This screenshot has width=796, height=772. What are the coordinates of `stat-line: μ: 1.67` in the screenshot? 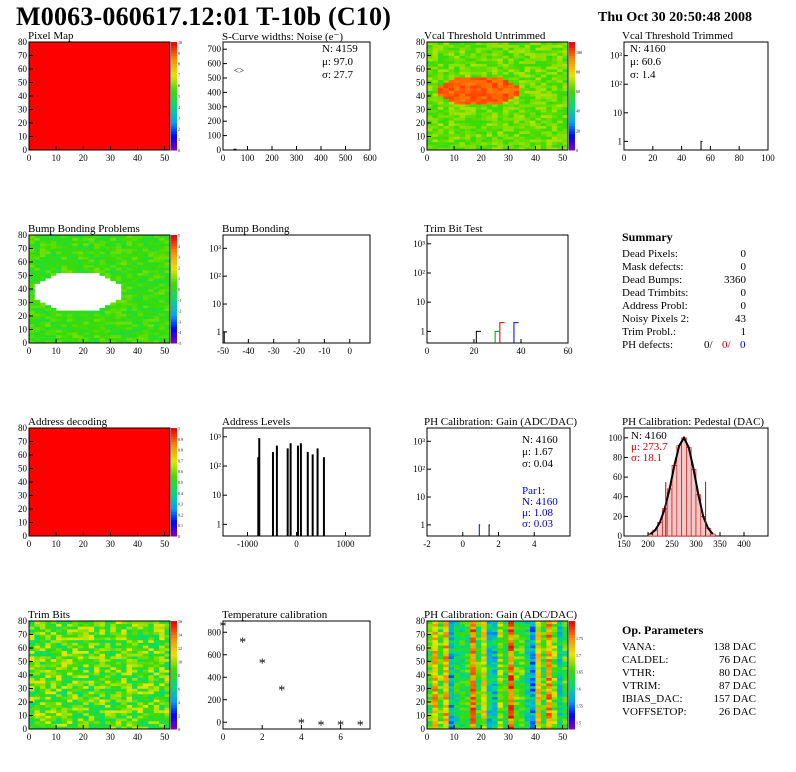 It's located at (537, 452).